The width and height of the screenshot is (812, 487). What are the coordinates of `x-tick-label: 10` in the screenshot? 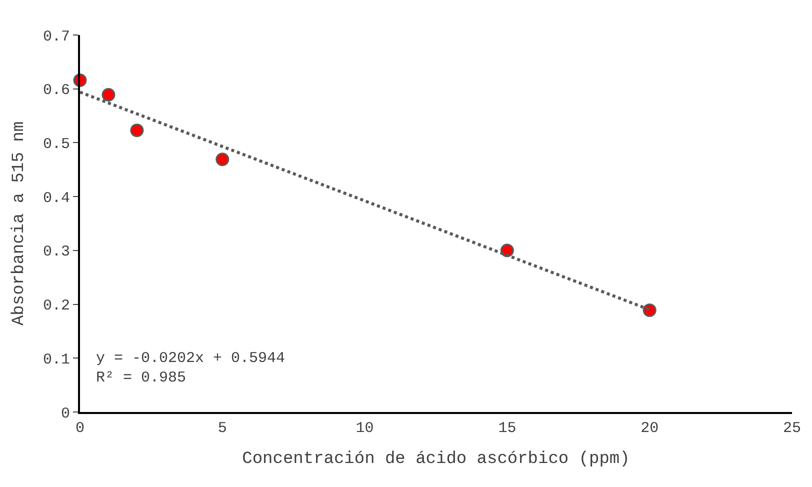 It's located at (365, 428).